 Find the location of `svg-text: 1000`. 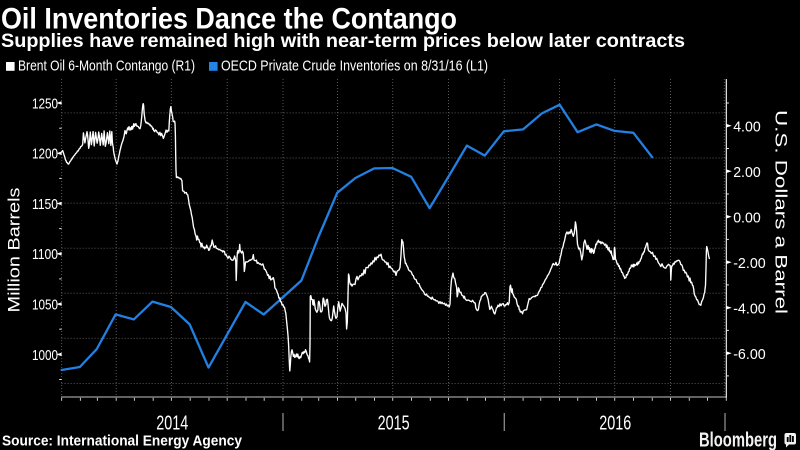

svg-text: 1000 is located at coordinates (45, 355).